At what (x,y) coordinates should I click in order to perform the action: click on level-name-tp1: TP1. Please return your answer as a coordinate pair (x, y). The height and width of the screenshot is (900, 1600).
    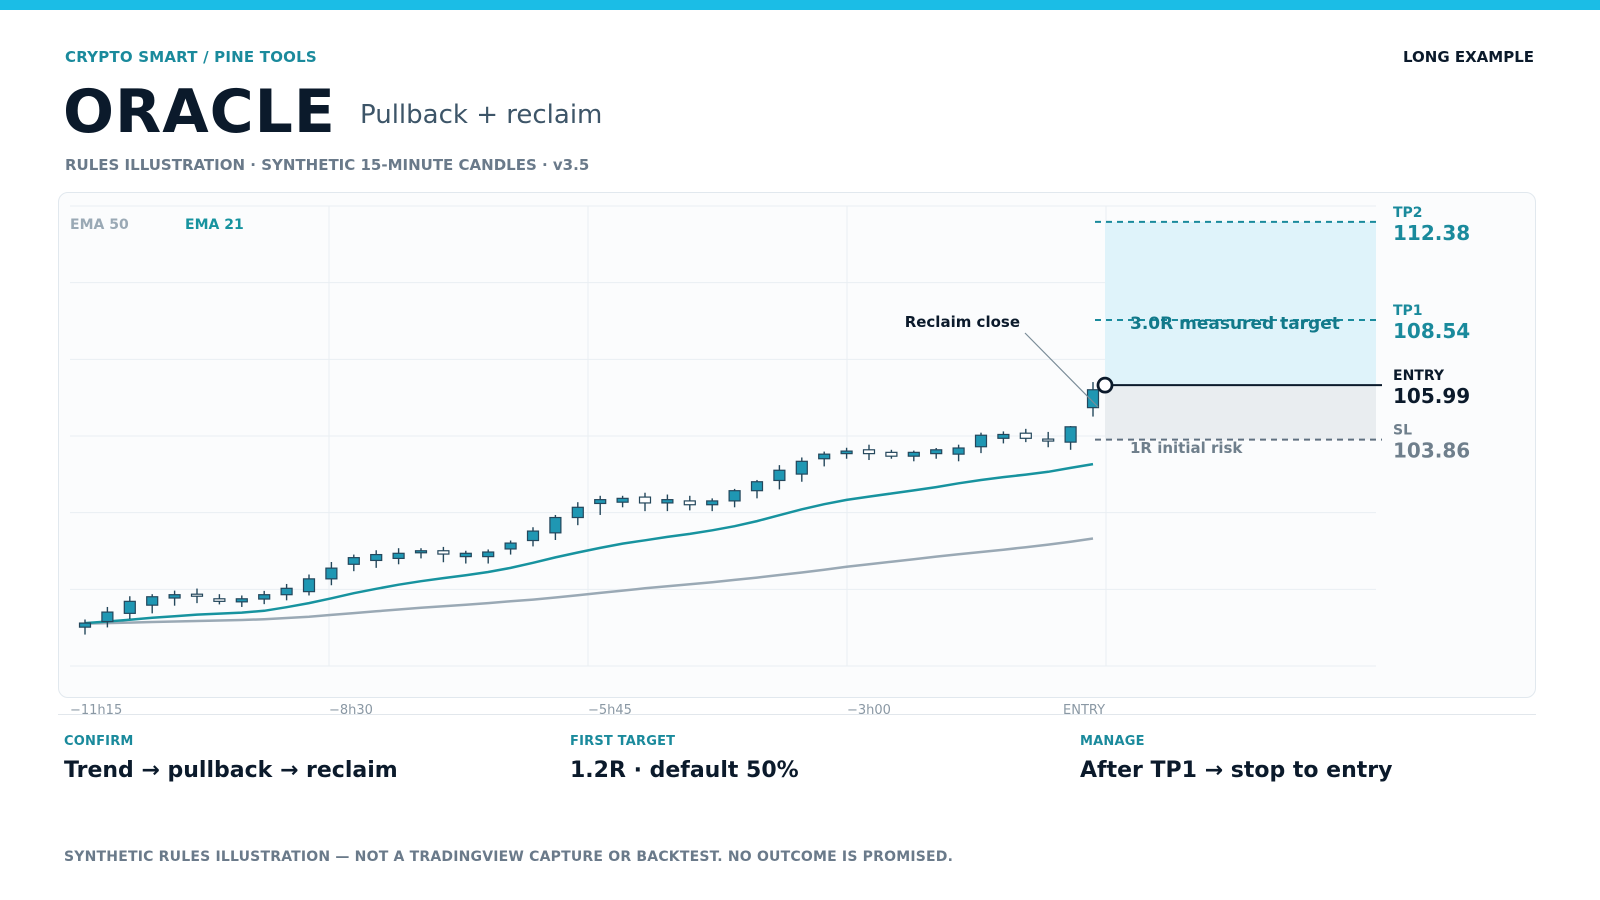
    Looking at the image, I should click on (1408, 311).